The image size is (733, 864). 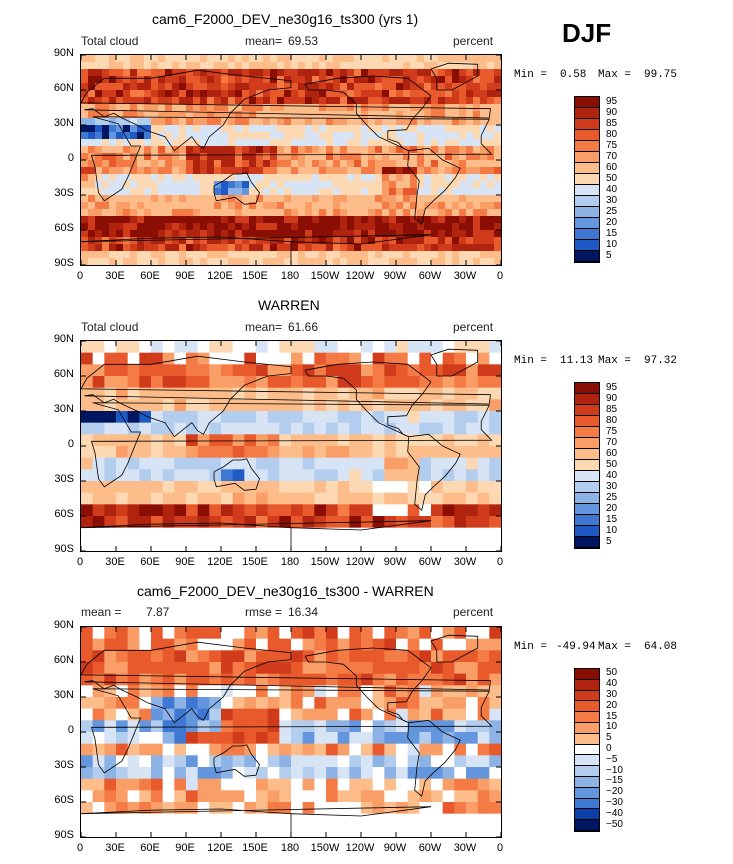 What do you see at coordinates (587, 696) in the screenshot?
I see `colorbar-segment` at bounding box center [587, 696].